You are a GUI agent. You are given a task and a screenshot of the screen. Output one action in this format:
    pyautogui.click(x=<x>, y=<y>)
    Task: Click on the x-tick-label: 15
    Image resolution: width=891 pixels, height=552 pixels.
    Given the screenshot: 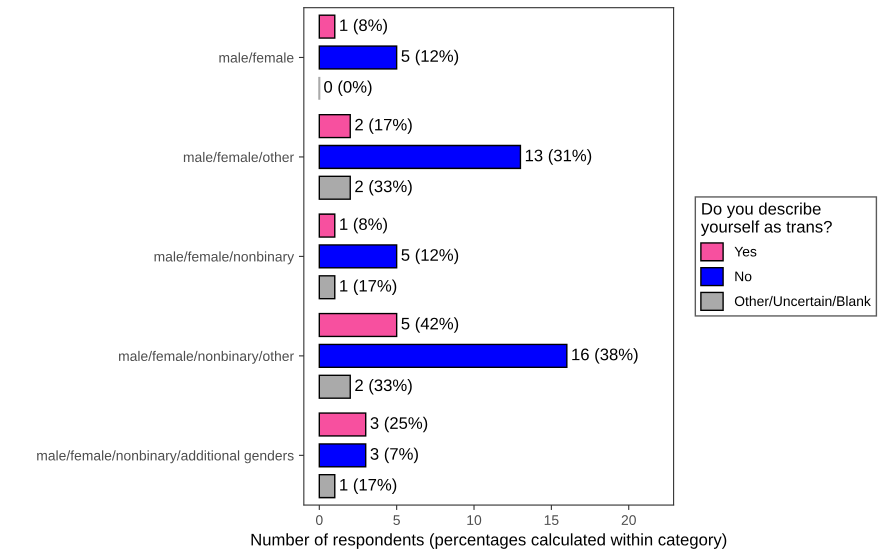 What is the action you would take?
    pyautogui.click(x=551, y=520)
    